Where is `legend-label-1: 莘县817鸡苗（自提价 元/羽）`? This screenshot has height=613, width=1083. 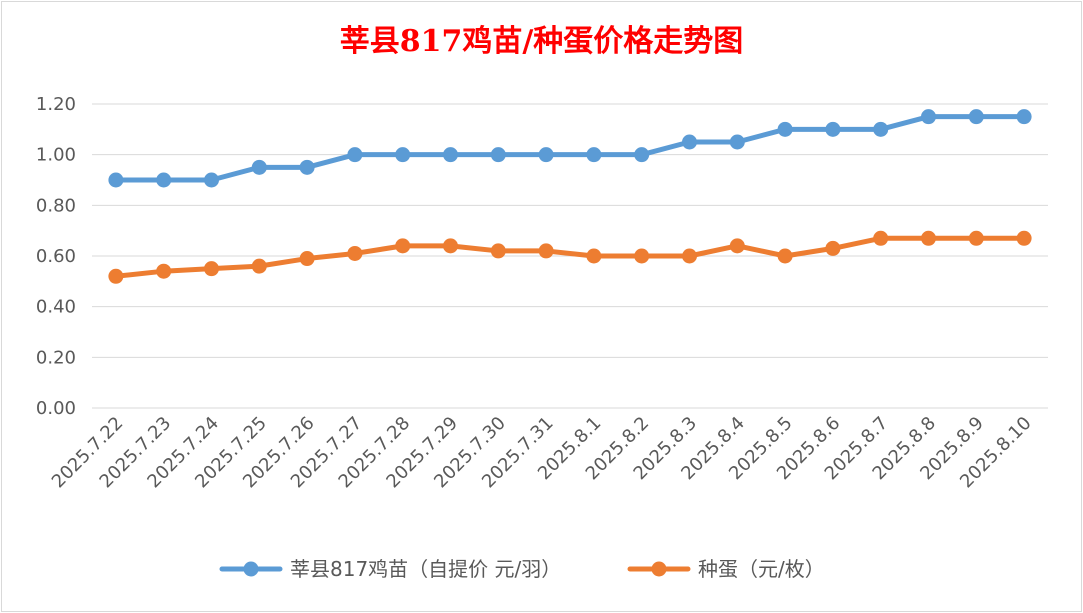
legend-label-1: 莘县817鸡苗（自提价 元/羽） is located at coordinates (425, 569).